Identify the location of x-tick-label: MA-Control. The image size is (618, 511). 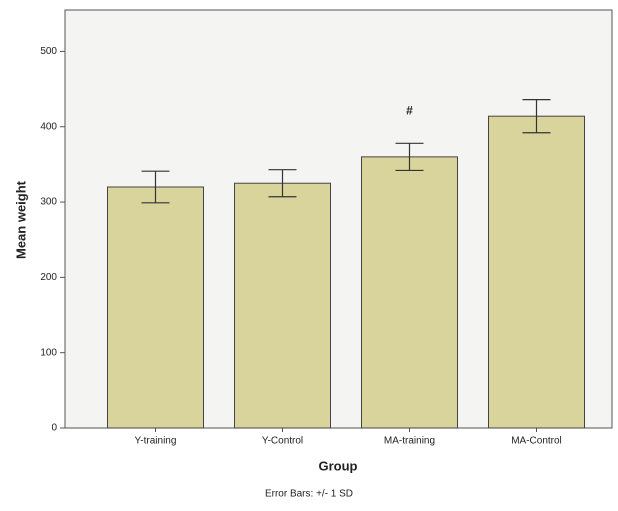
(536, 441).